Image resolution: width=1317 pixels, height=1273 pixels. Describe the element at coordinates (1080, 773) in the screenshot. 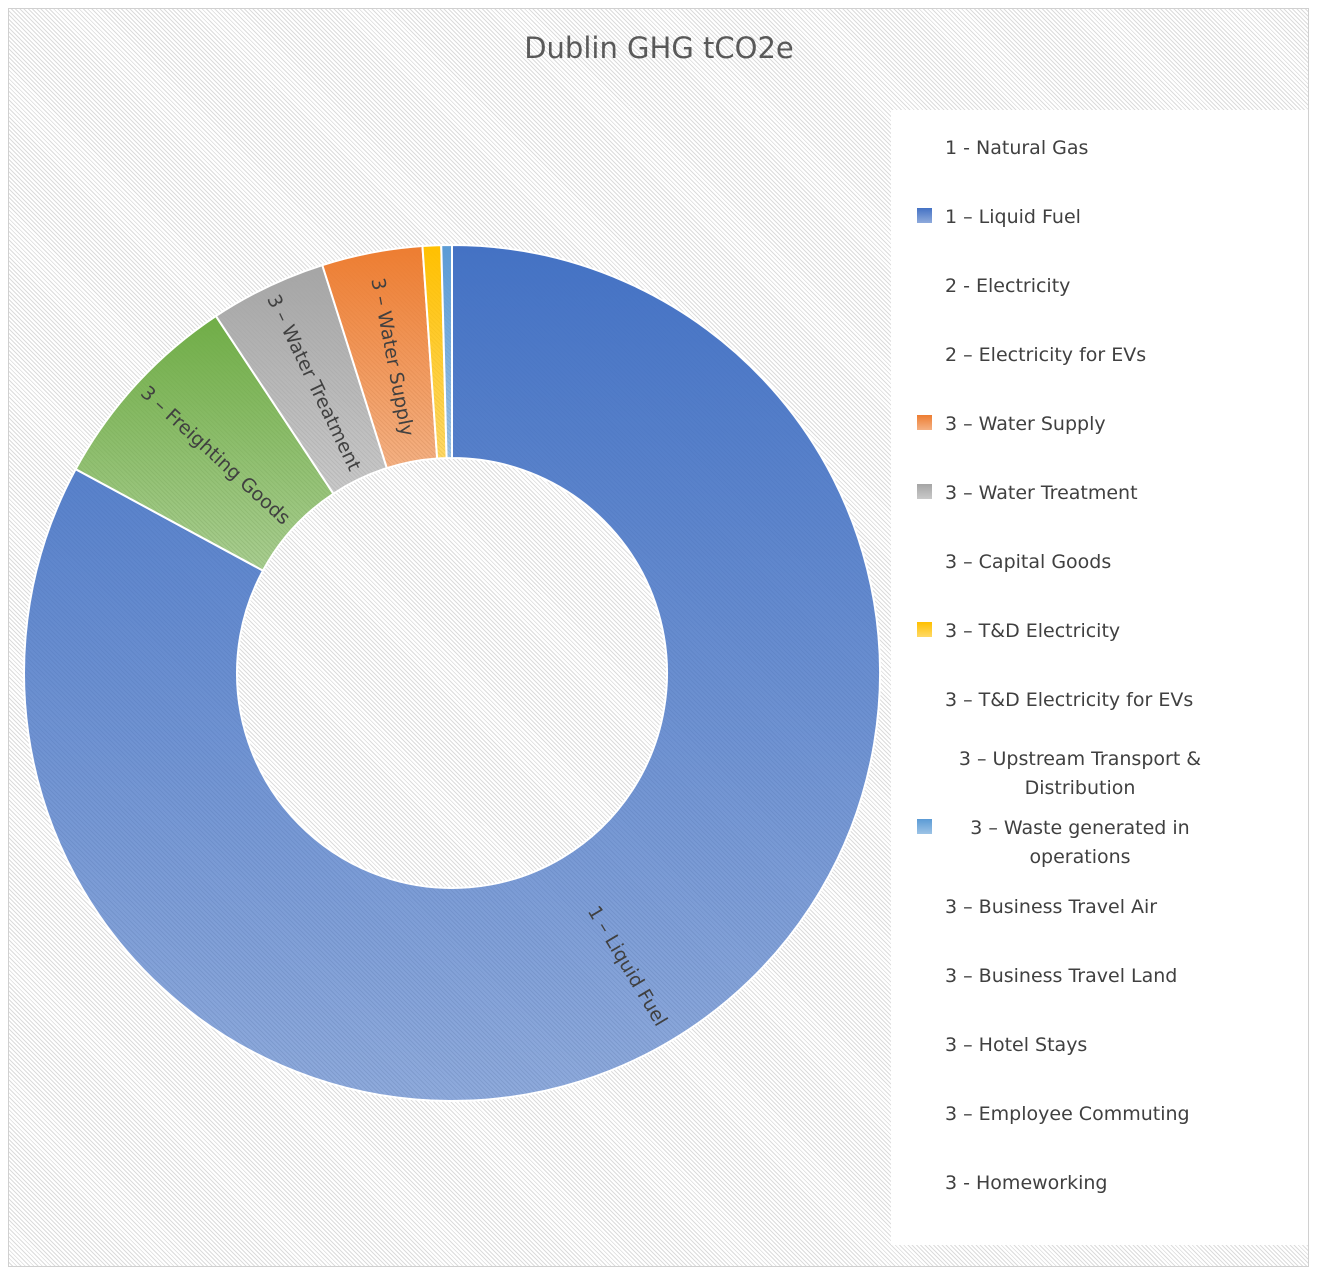

I see `legend-label: 3 – Upstream Transport & Distribution` at that location.